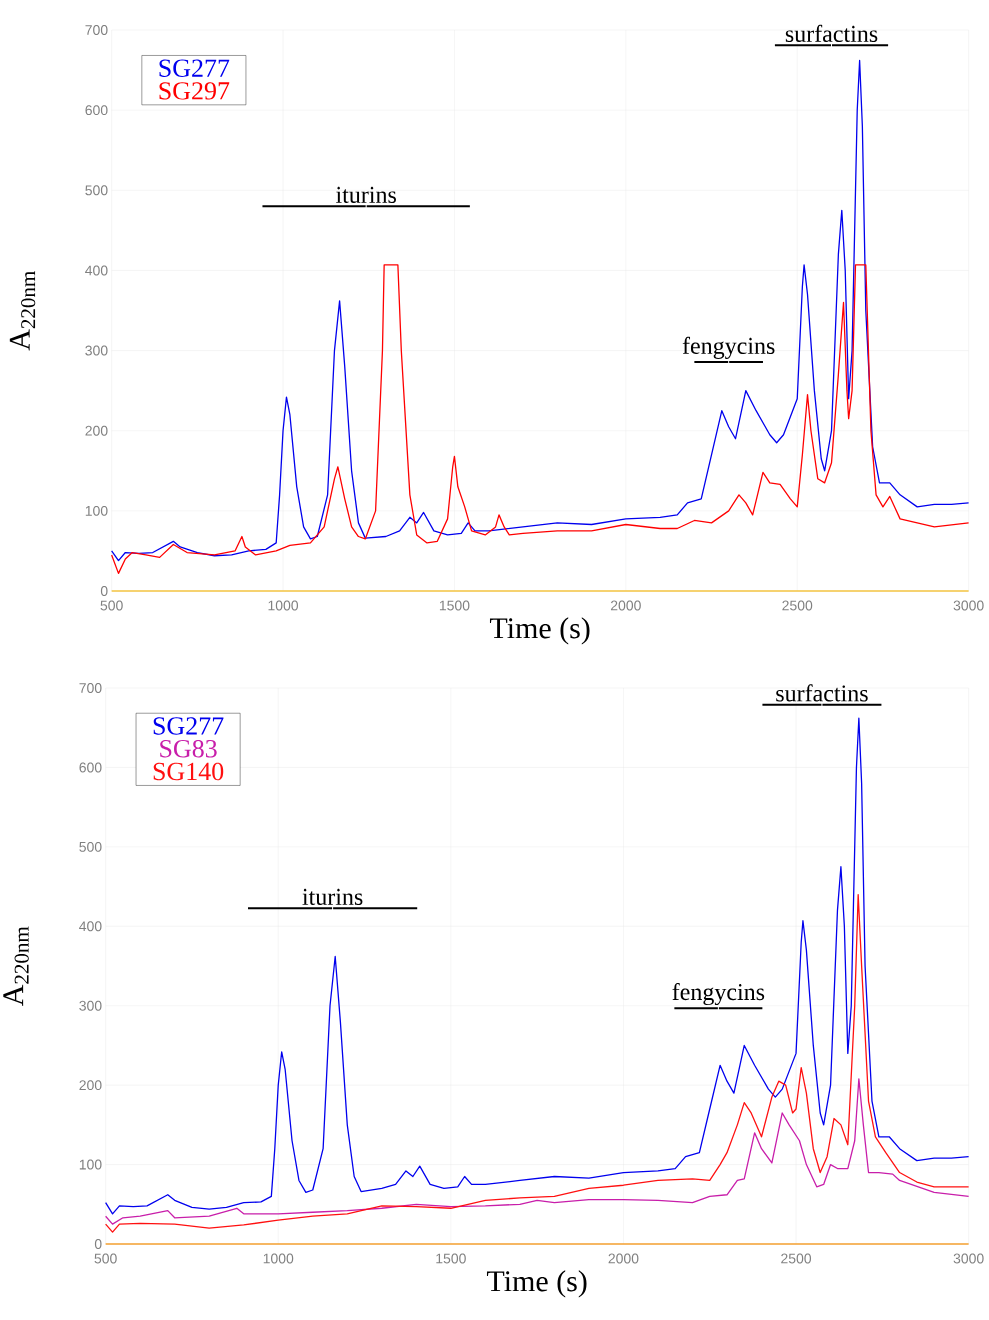 The width and height of the screenshot is (989, 1320). What do you see at coordinates (188, 748) in the screenshot?
I see `text: SG83` at bounding box center [188, 748].